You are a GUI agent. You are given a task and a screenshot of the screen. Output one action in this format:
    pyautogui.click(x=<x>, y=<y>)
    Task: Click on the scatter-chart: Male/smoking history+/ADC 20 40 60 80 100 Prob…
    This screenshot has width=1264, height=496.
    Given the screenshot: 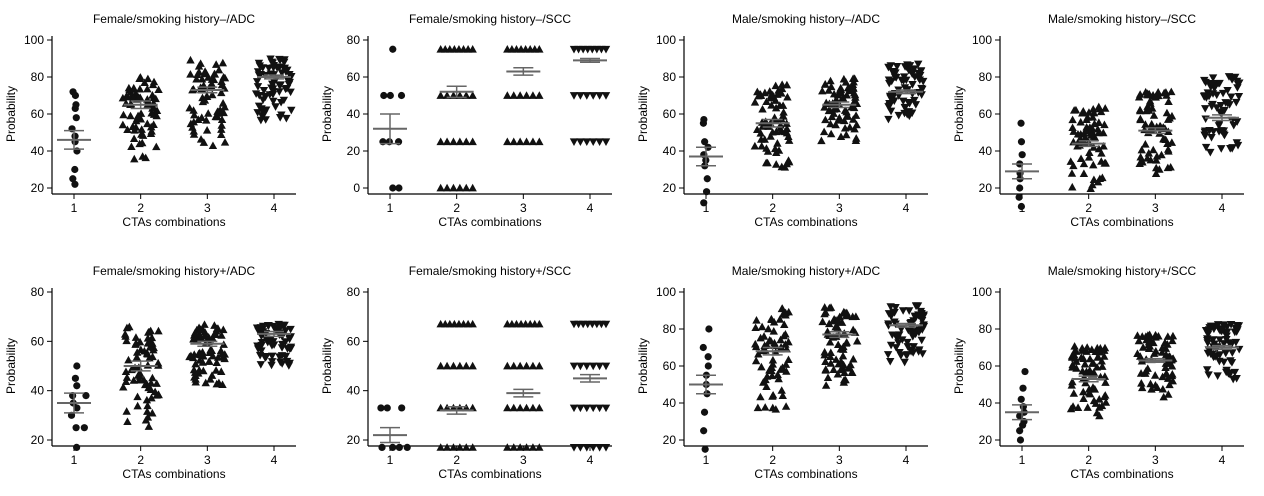 What is the action you would take?
    pyautogui.click(x=782, y=372)
    